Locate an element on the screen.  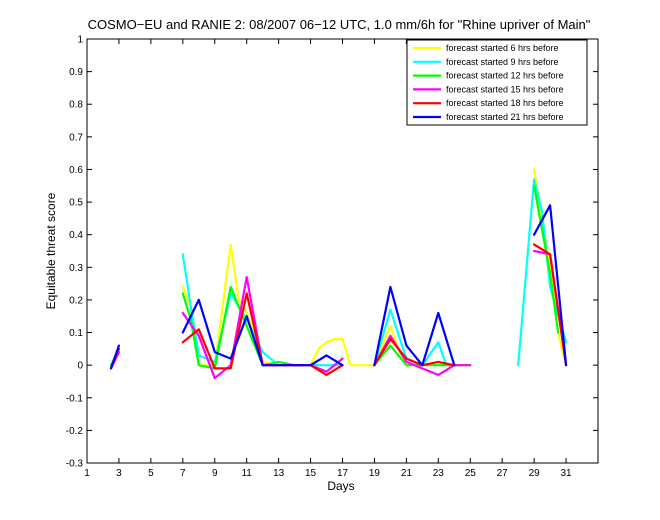
y-tick-label: 0.5 is located at coordinates (76, 203).